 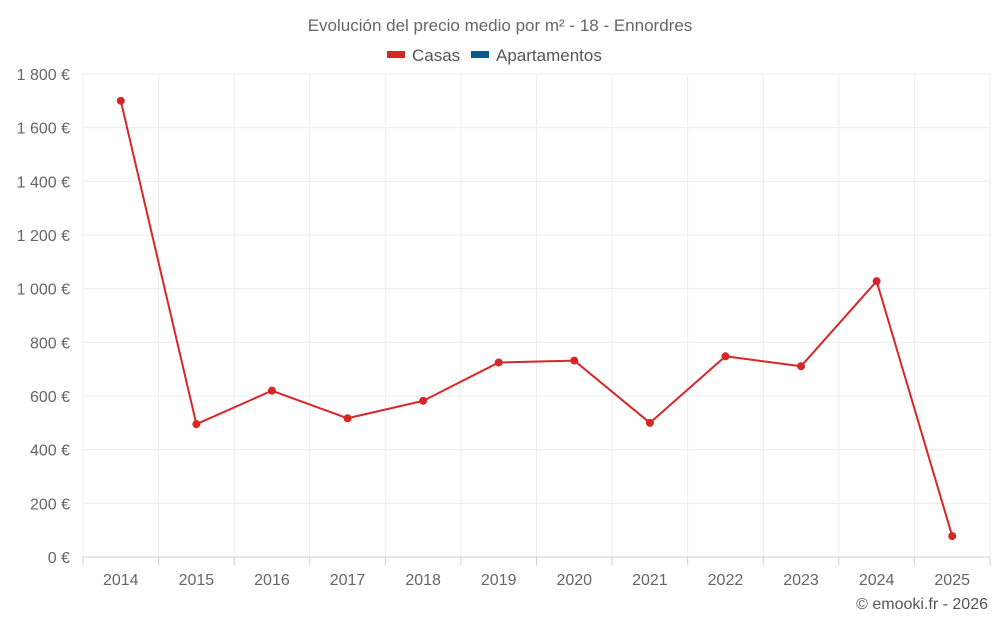 What do you see at coordinates (43, 182) in the screenshot?
I see `y-tick-label: 1 400 €` at bounding box center [43, 182].